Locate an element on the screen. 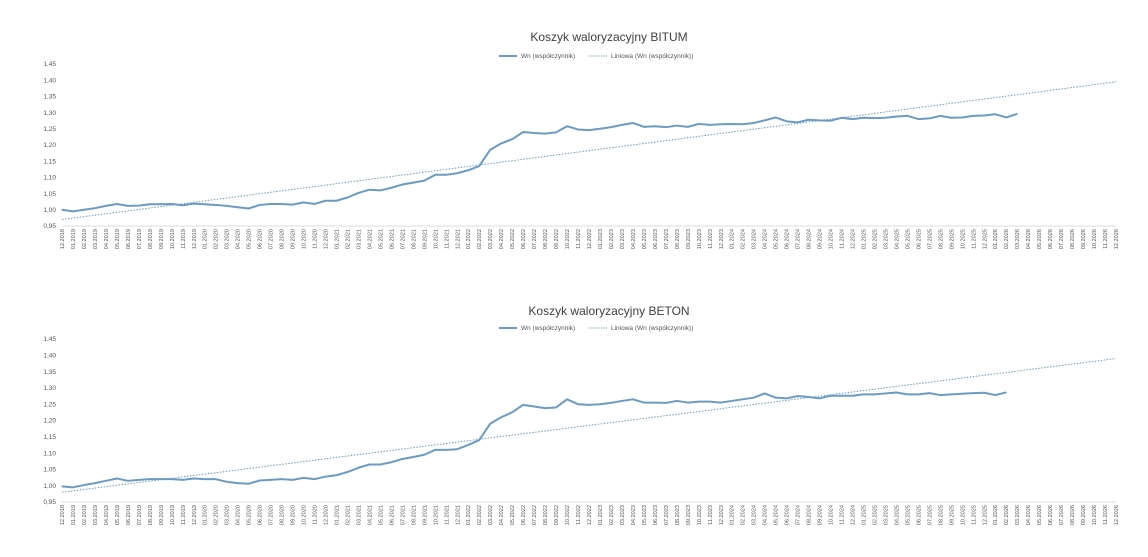  x-tick-label: 10.2024 is located at coordinates (832, 515).